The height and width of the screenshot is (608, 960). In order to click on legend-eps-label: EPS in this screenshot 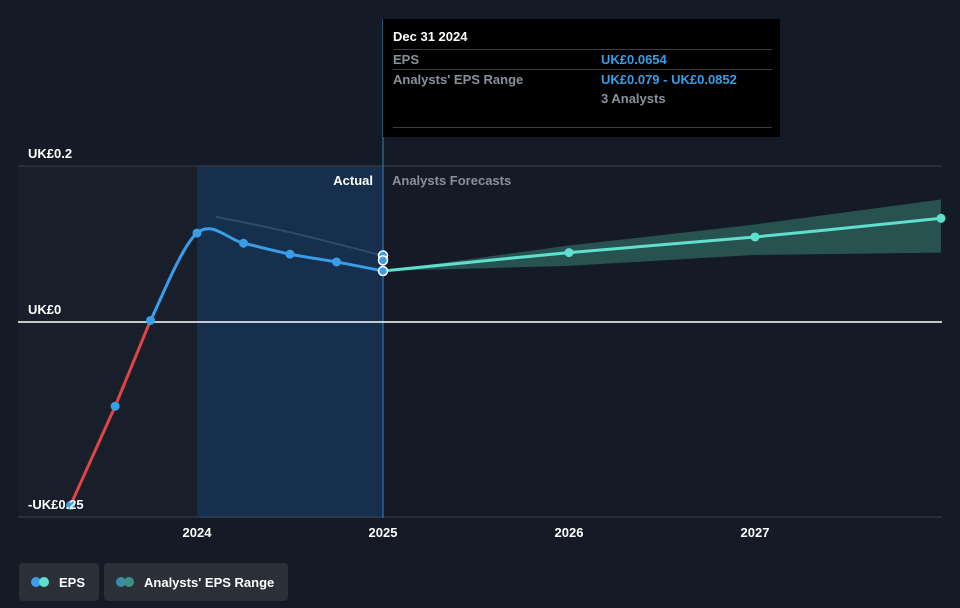, I will do `click(72, 582)`.